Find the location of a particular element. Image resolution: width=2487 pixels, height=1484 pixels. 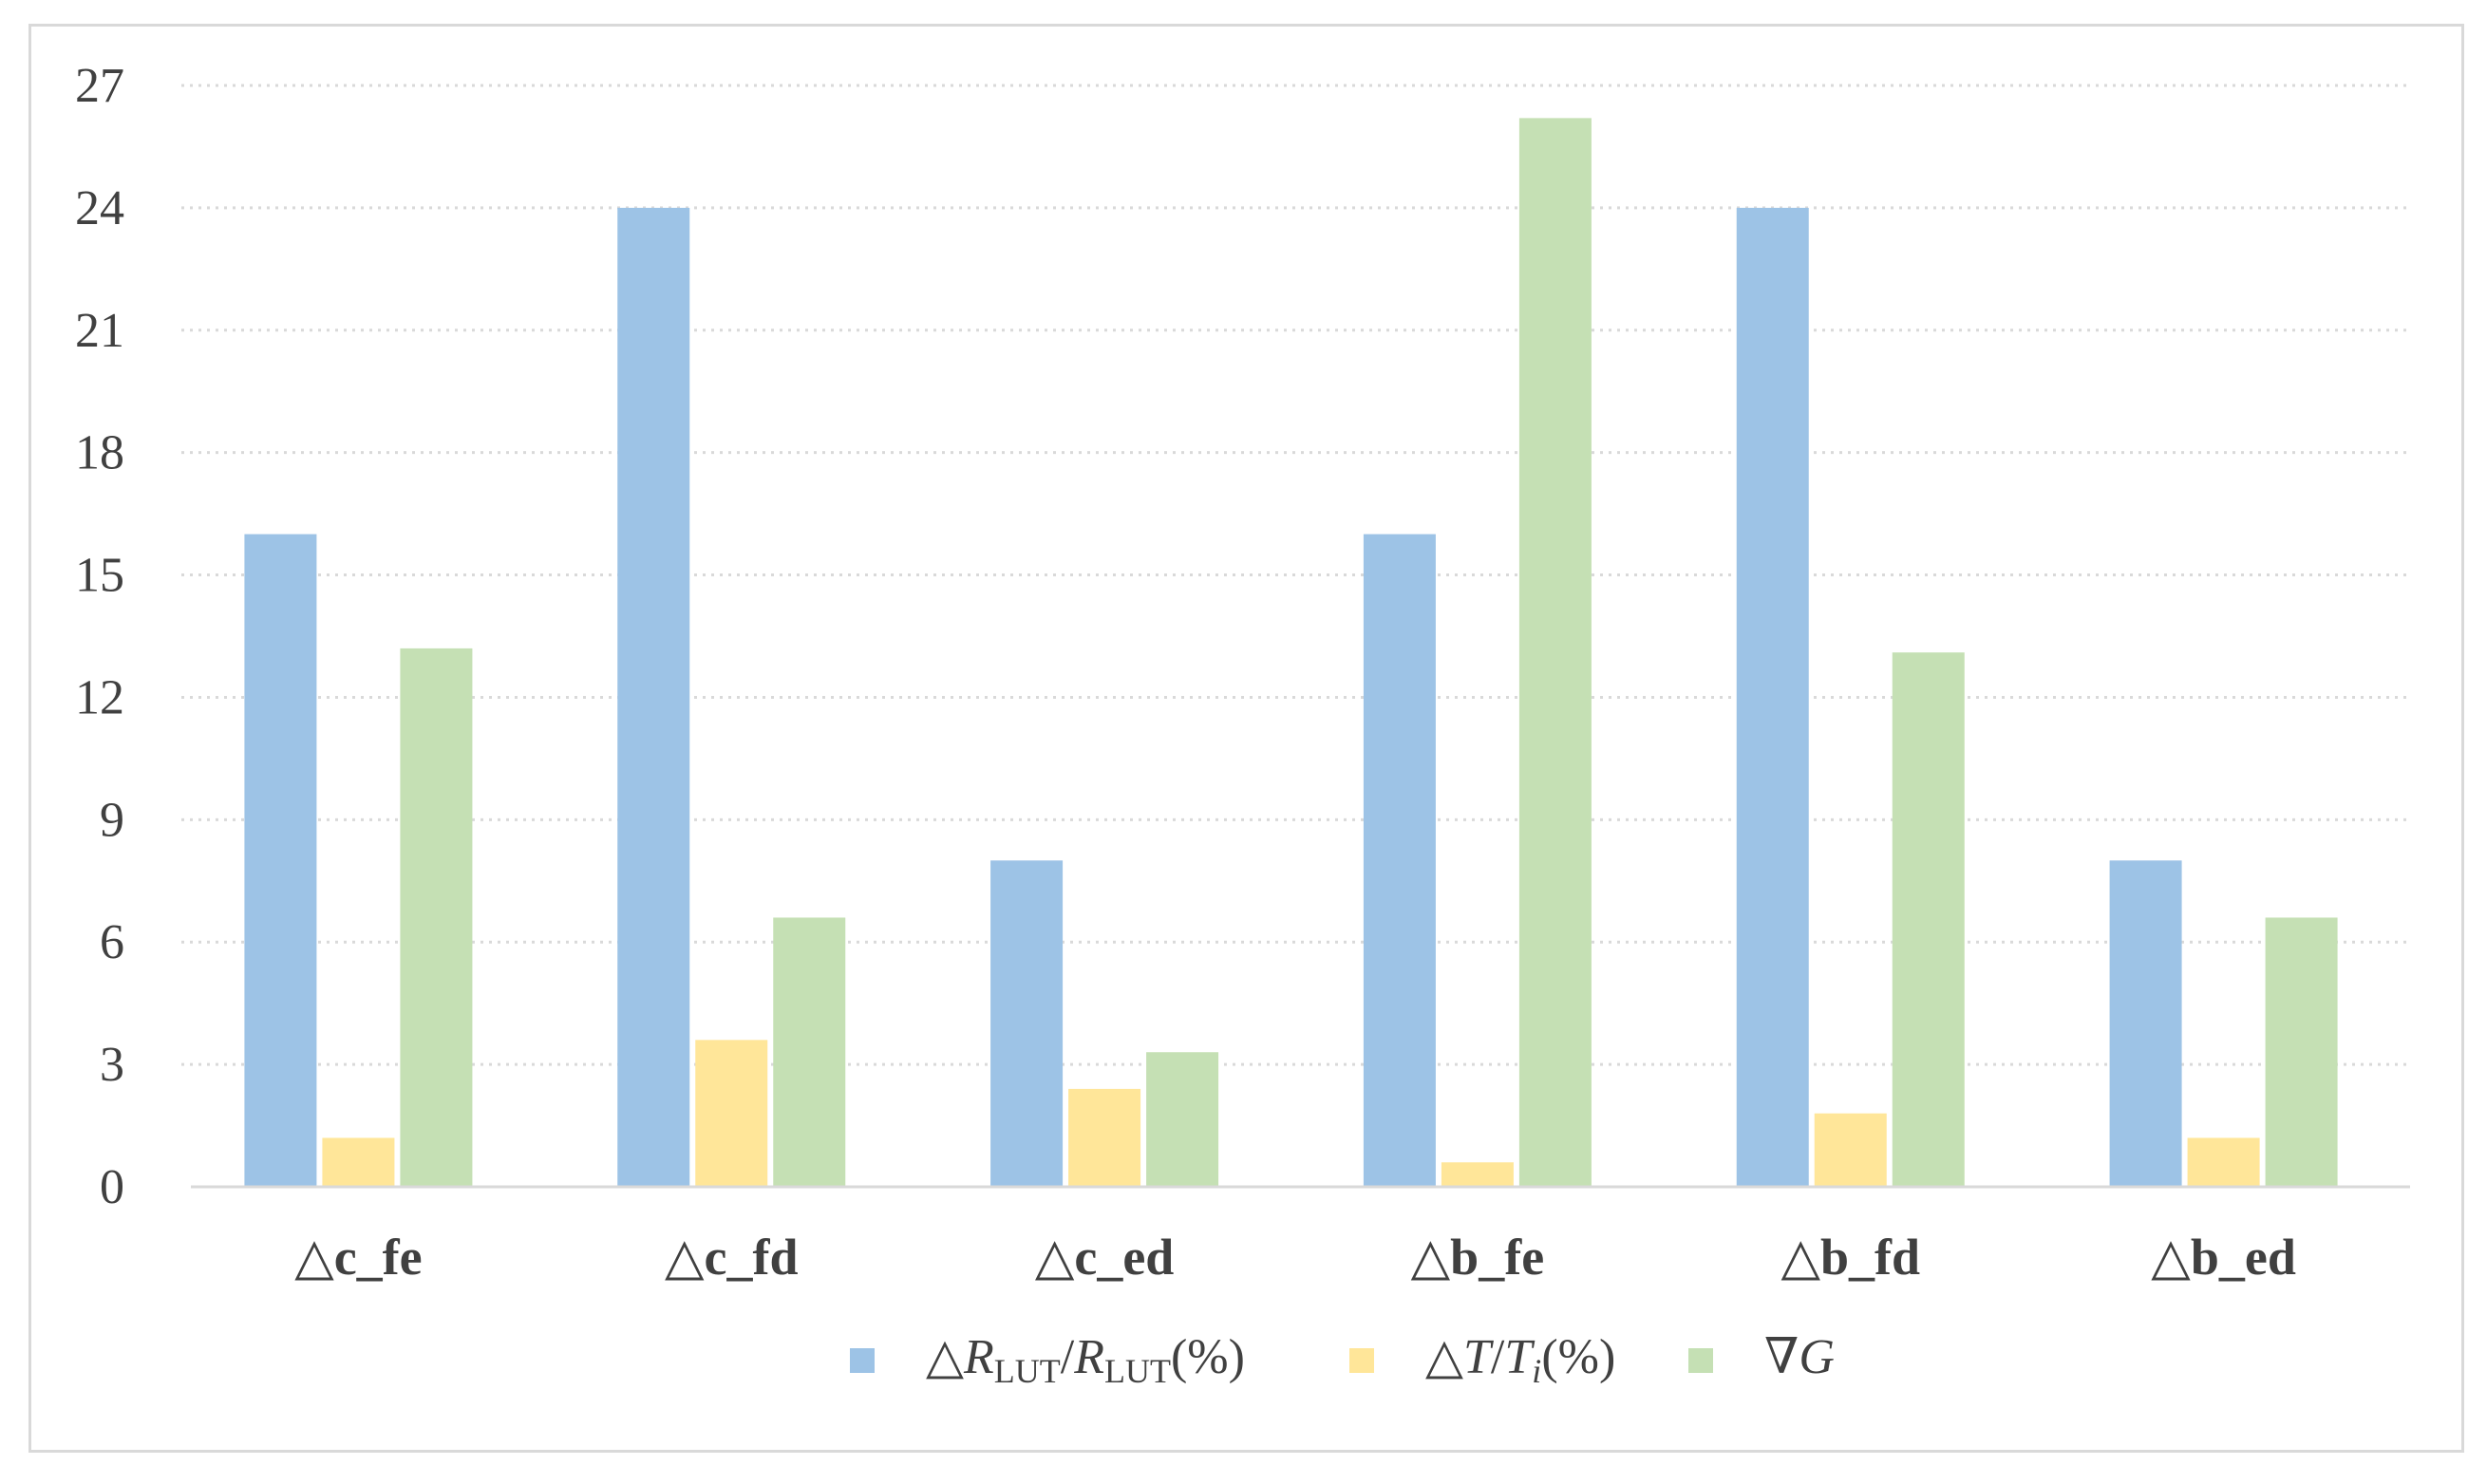

legend-label: △RLUT/RLUT(%) is located at coordinates (1085, 1360).